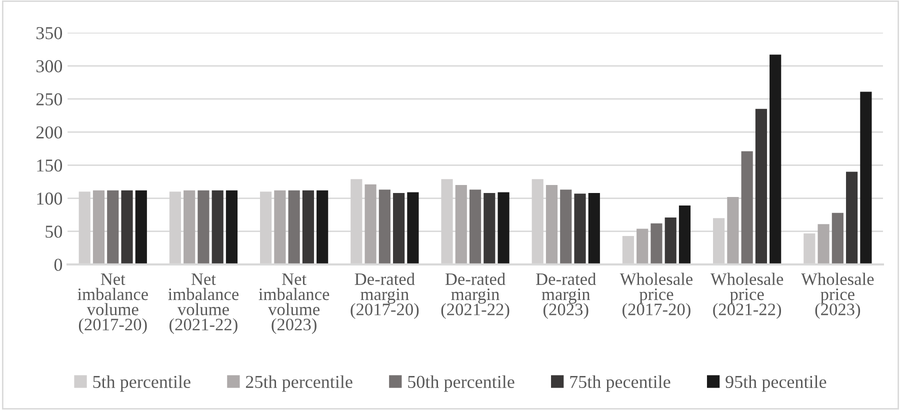 This screenshot has height=410, width=901. I want to click on x-tick-label: De-rated margin (2021-22), so click(475, 295).